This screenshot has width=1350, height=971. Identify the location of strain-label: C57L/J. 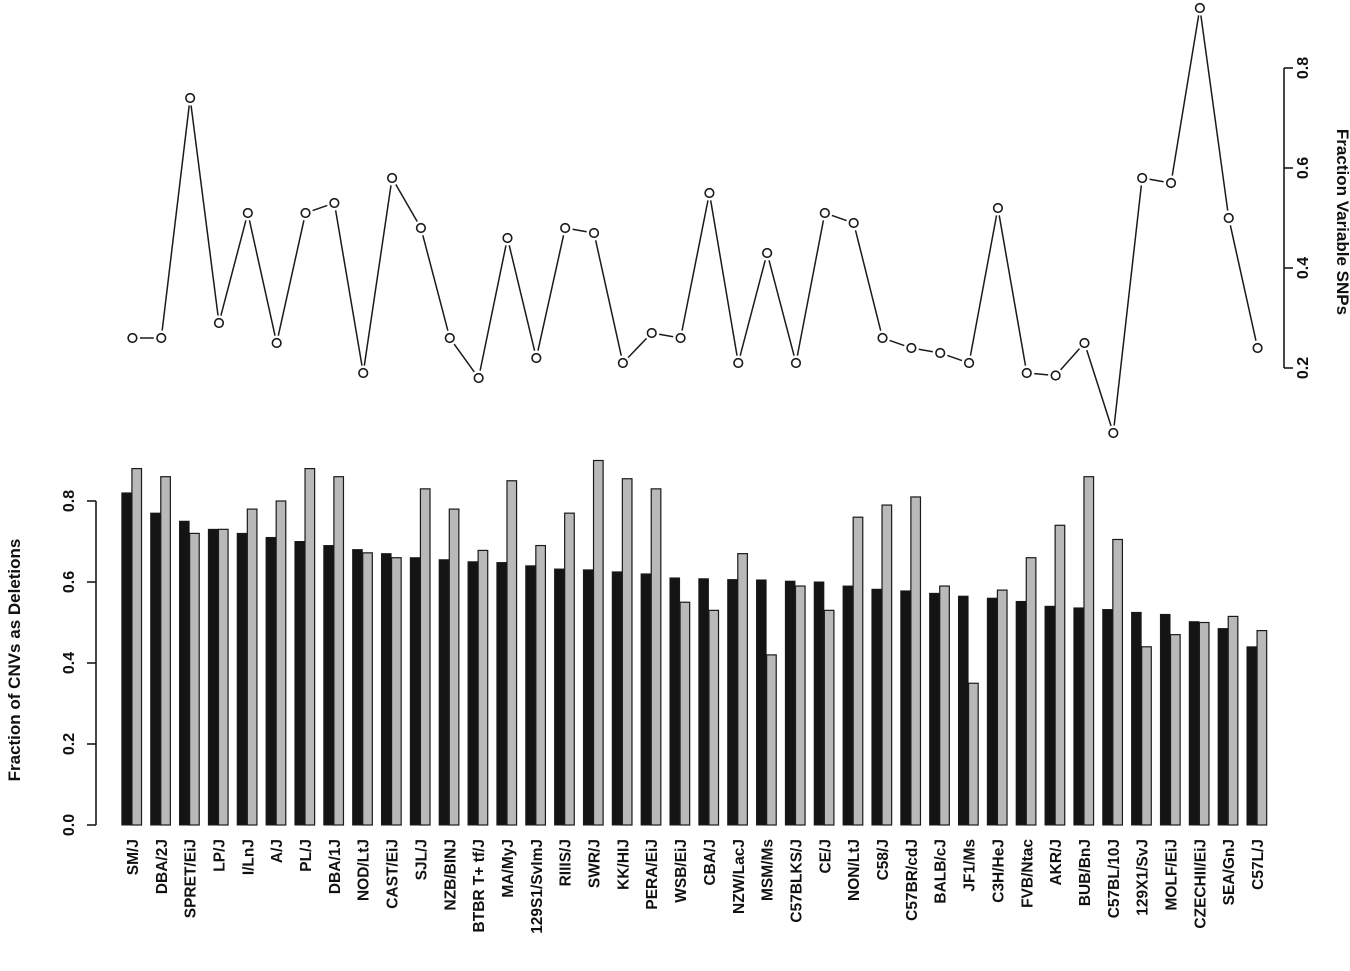
(1258, 864).